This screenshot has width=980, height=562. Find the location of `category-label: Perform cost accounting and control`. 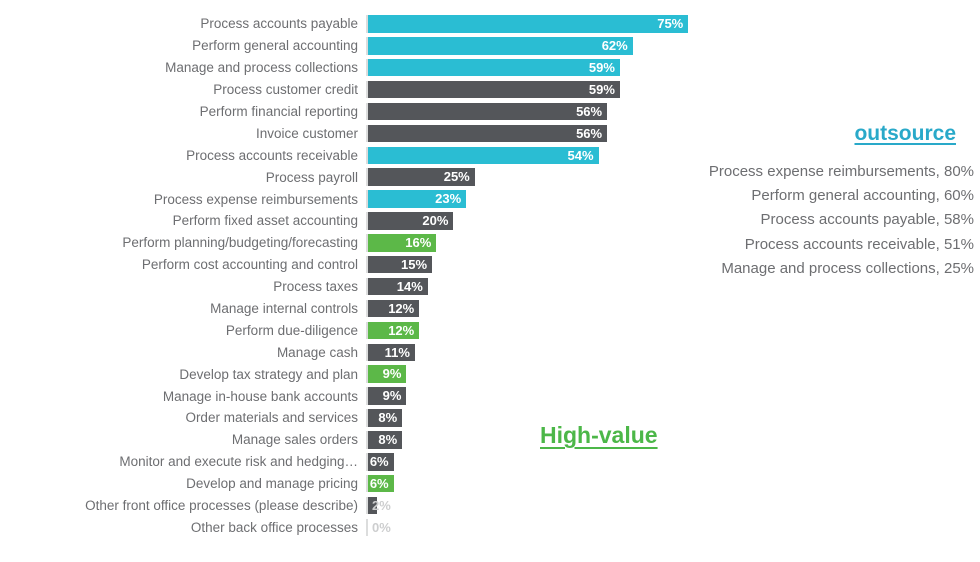

category-label: Perform cost accounting and control is located at coordinates (249, 265).